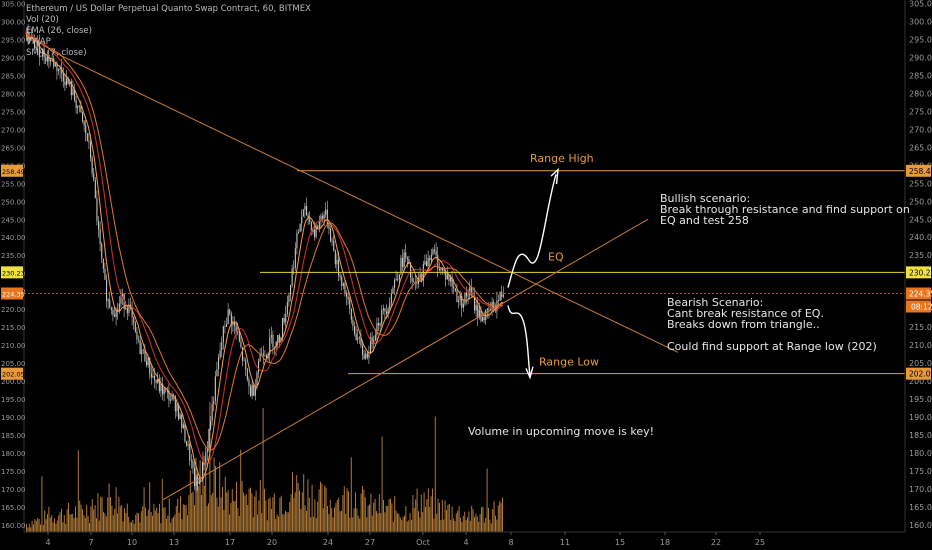 Image resolution: width=932 pixels, height=550 pixels. I want to click on time-tick-label: 10, so click(132, 542).